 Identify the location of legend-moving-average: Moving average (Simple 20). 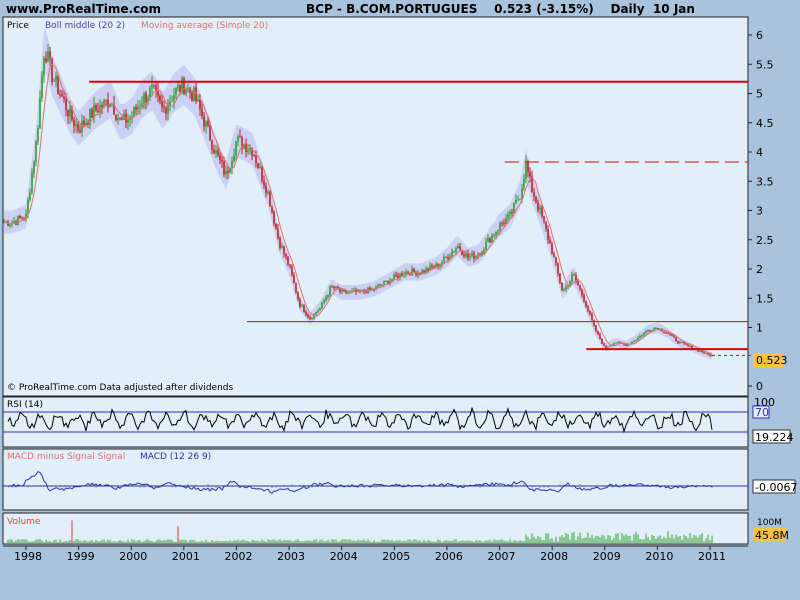
(204, 26).